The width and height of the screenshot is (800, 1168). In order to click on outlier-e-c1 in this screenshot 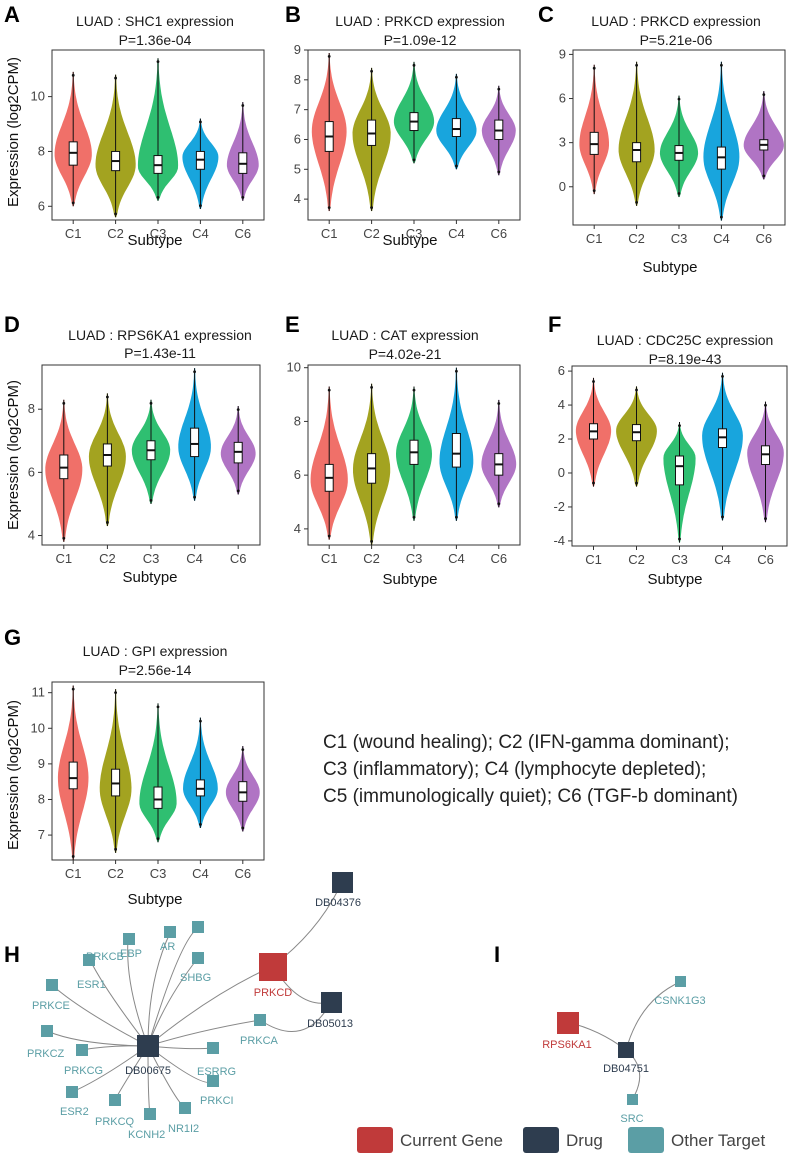, I will do `click(329, 390)`.